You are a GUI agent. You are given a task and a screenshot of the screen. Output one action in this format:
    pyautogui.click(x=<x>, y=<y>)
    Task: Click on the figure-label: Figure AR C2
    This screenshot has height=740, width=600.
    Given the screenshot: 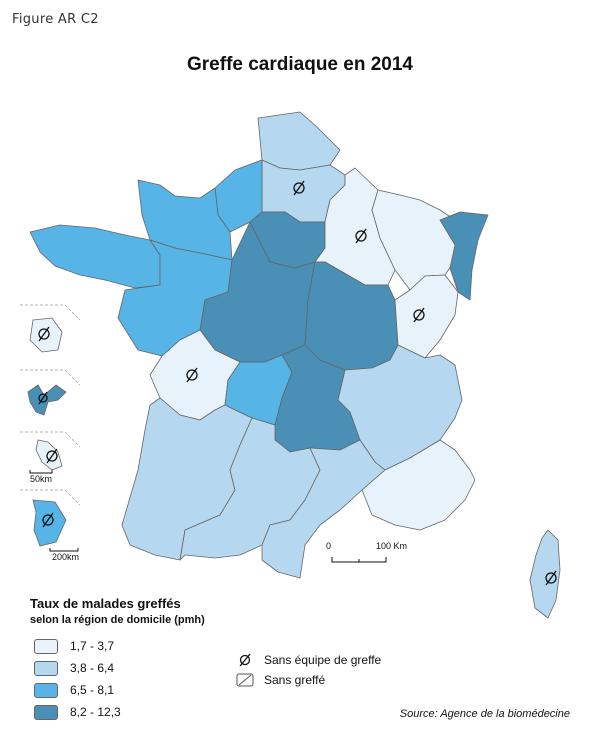 What is the action you would take?
    pyautogui.click(x=55, y=19)
    